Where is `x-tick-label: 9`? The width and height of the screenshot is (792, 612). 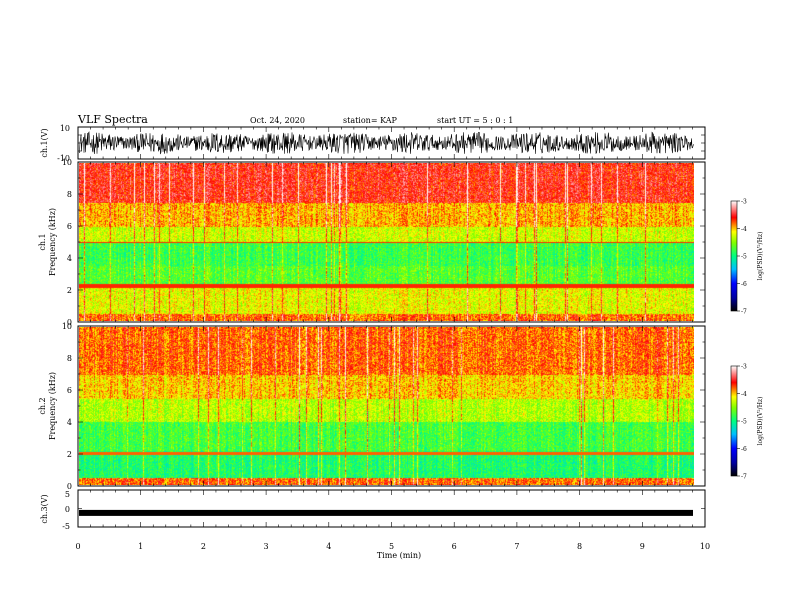 x-tick-label: 9 is located at coordinates (642, 546).